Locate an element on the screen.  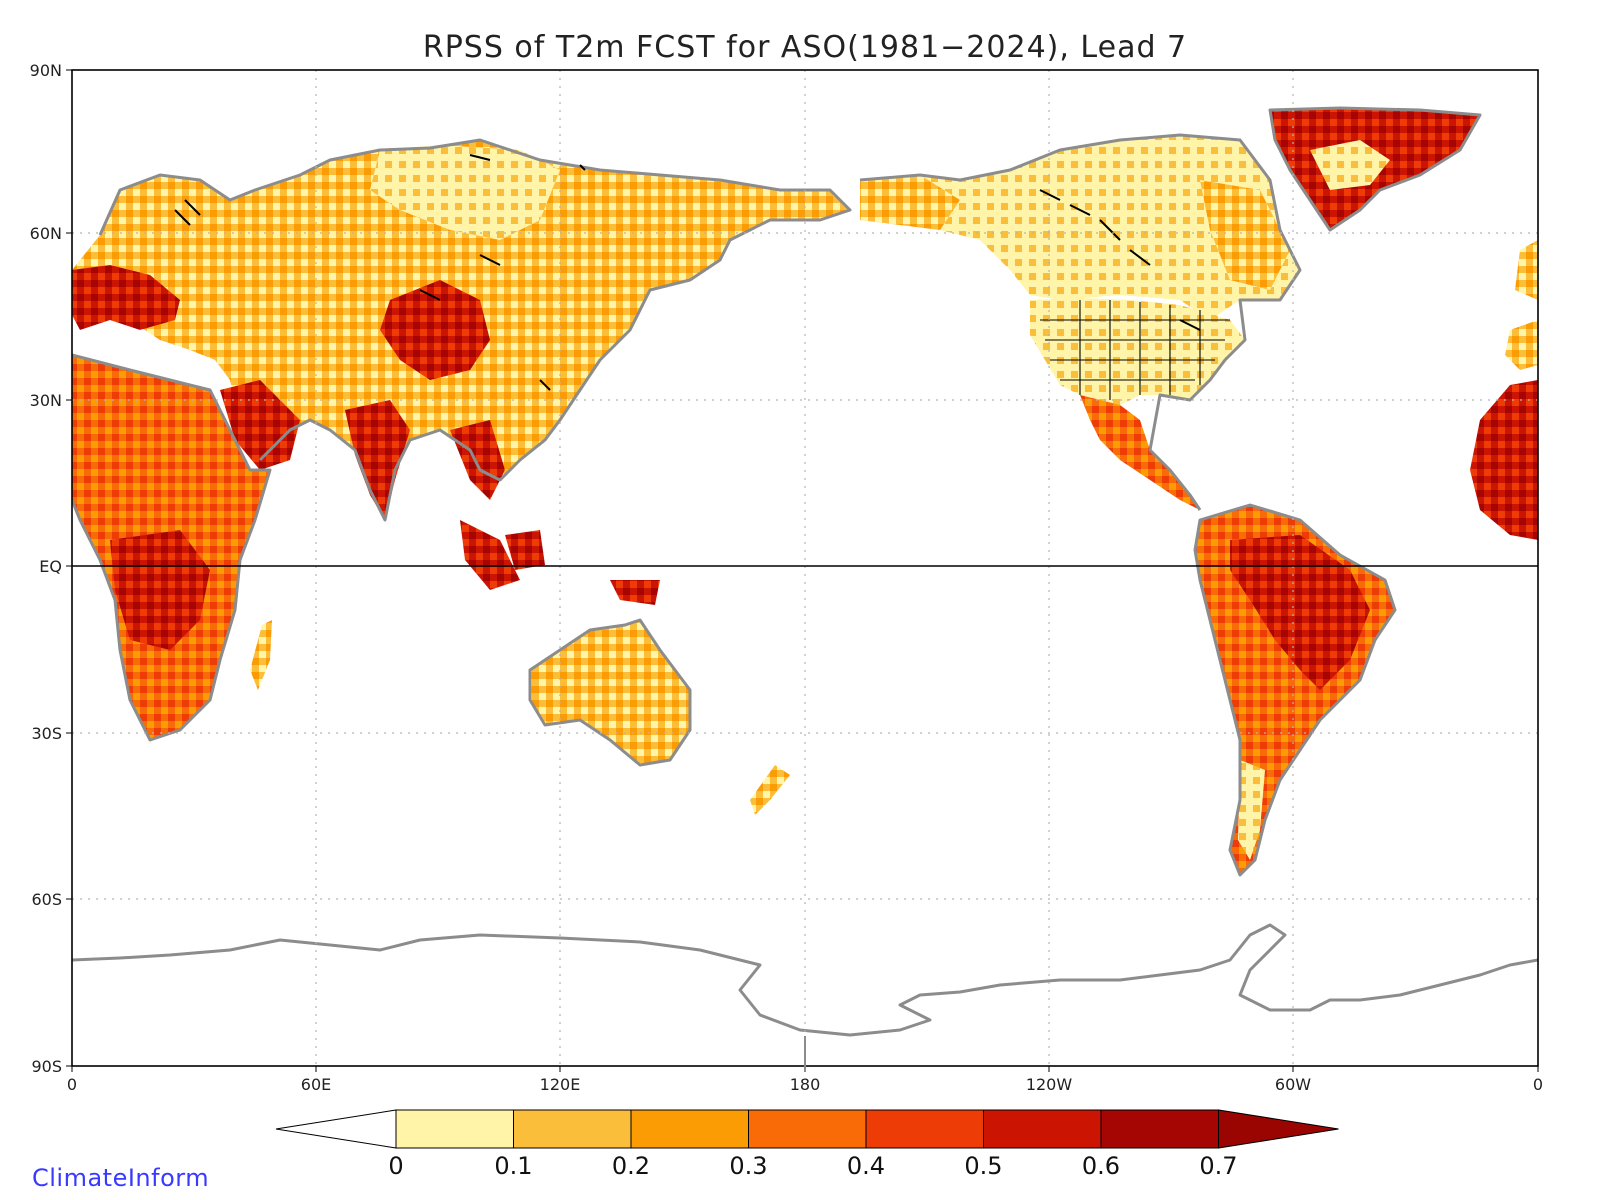
lon-label: 60W is located at coordinates (1293, 1084).